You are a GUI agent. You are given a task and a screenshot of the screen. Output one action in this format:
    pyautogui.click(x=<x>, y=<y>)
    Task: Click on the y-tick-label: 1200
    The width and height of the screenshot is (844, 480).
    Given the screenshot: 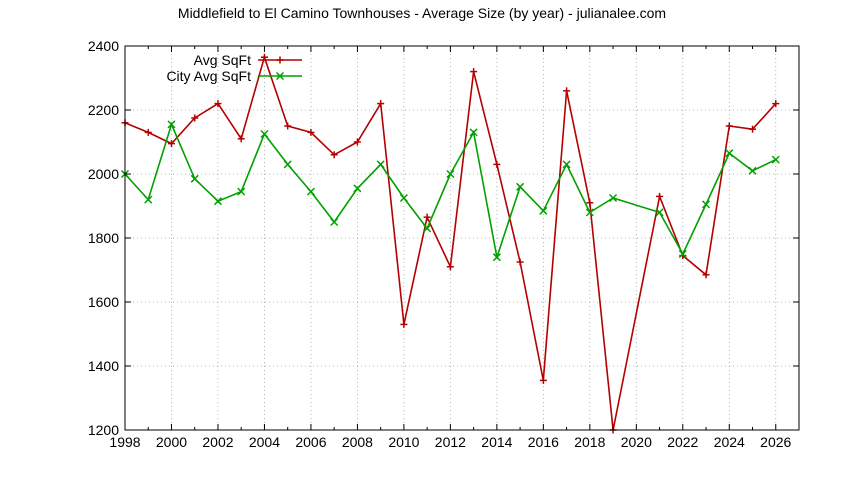 What is the action you would take?
    pyautogui.click(x=103, y=430)
    